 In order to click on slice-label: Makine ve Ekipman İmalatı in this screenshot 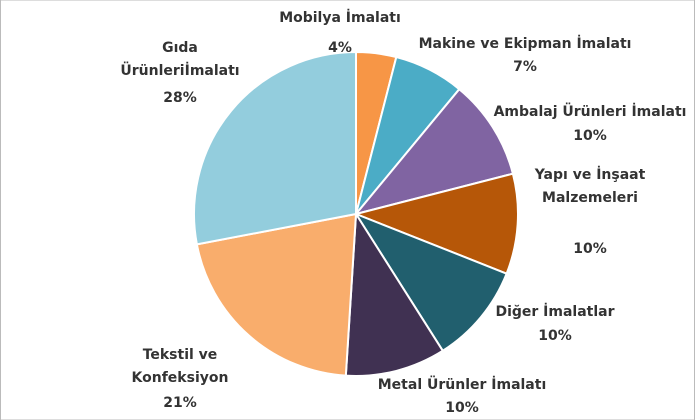, I will do `click(525, 43)`.